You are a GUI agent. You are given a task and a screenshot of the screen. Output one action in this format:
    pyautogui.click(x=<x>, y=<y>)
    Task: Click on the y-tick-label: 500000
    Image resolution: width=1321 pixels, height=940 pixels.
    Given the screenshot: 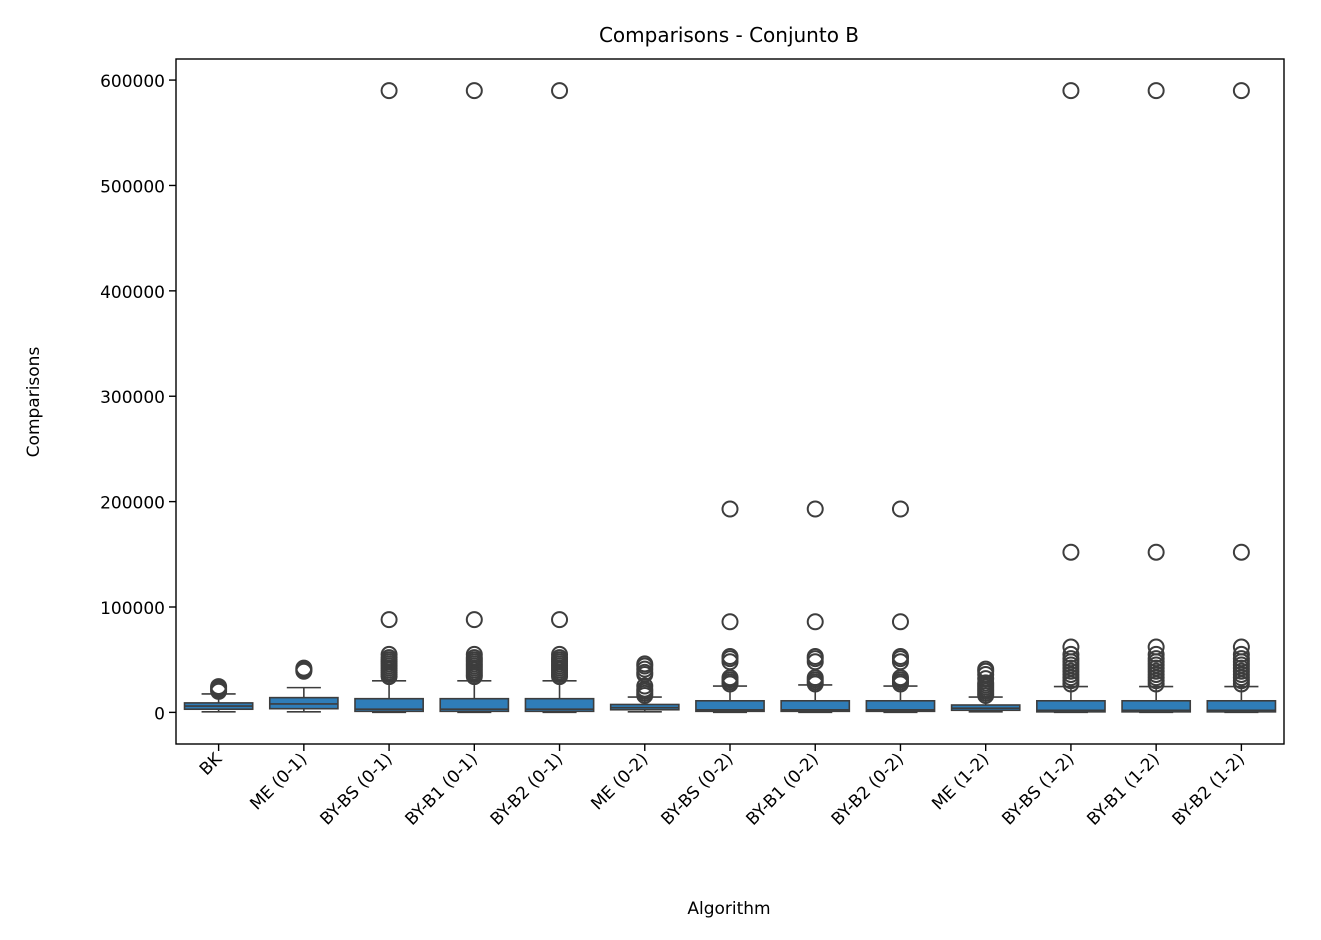 What is the action you would take?
    pyautogui.click(x=132, y=187)
    